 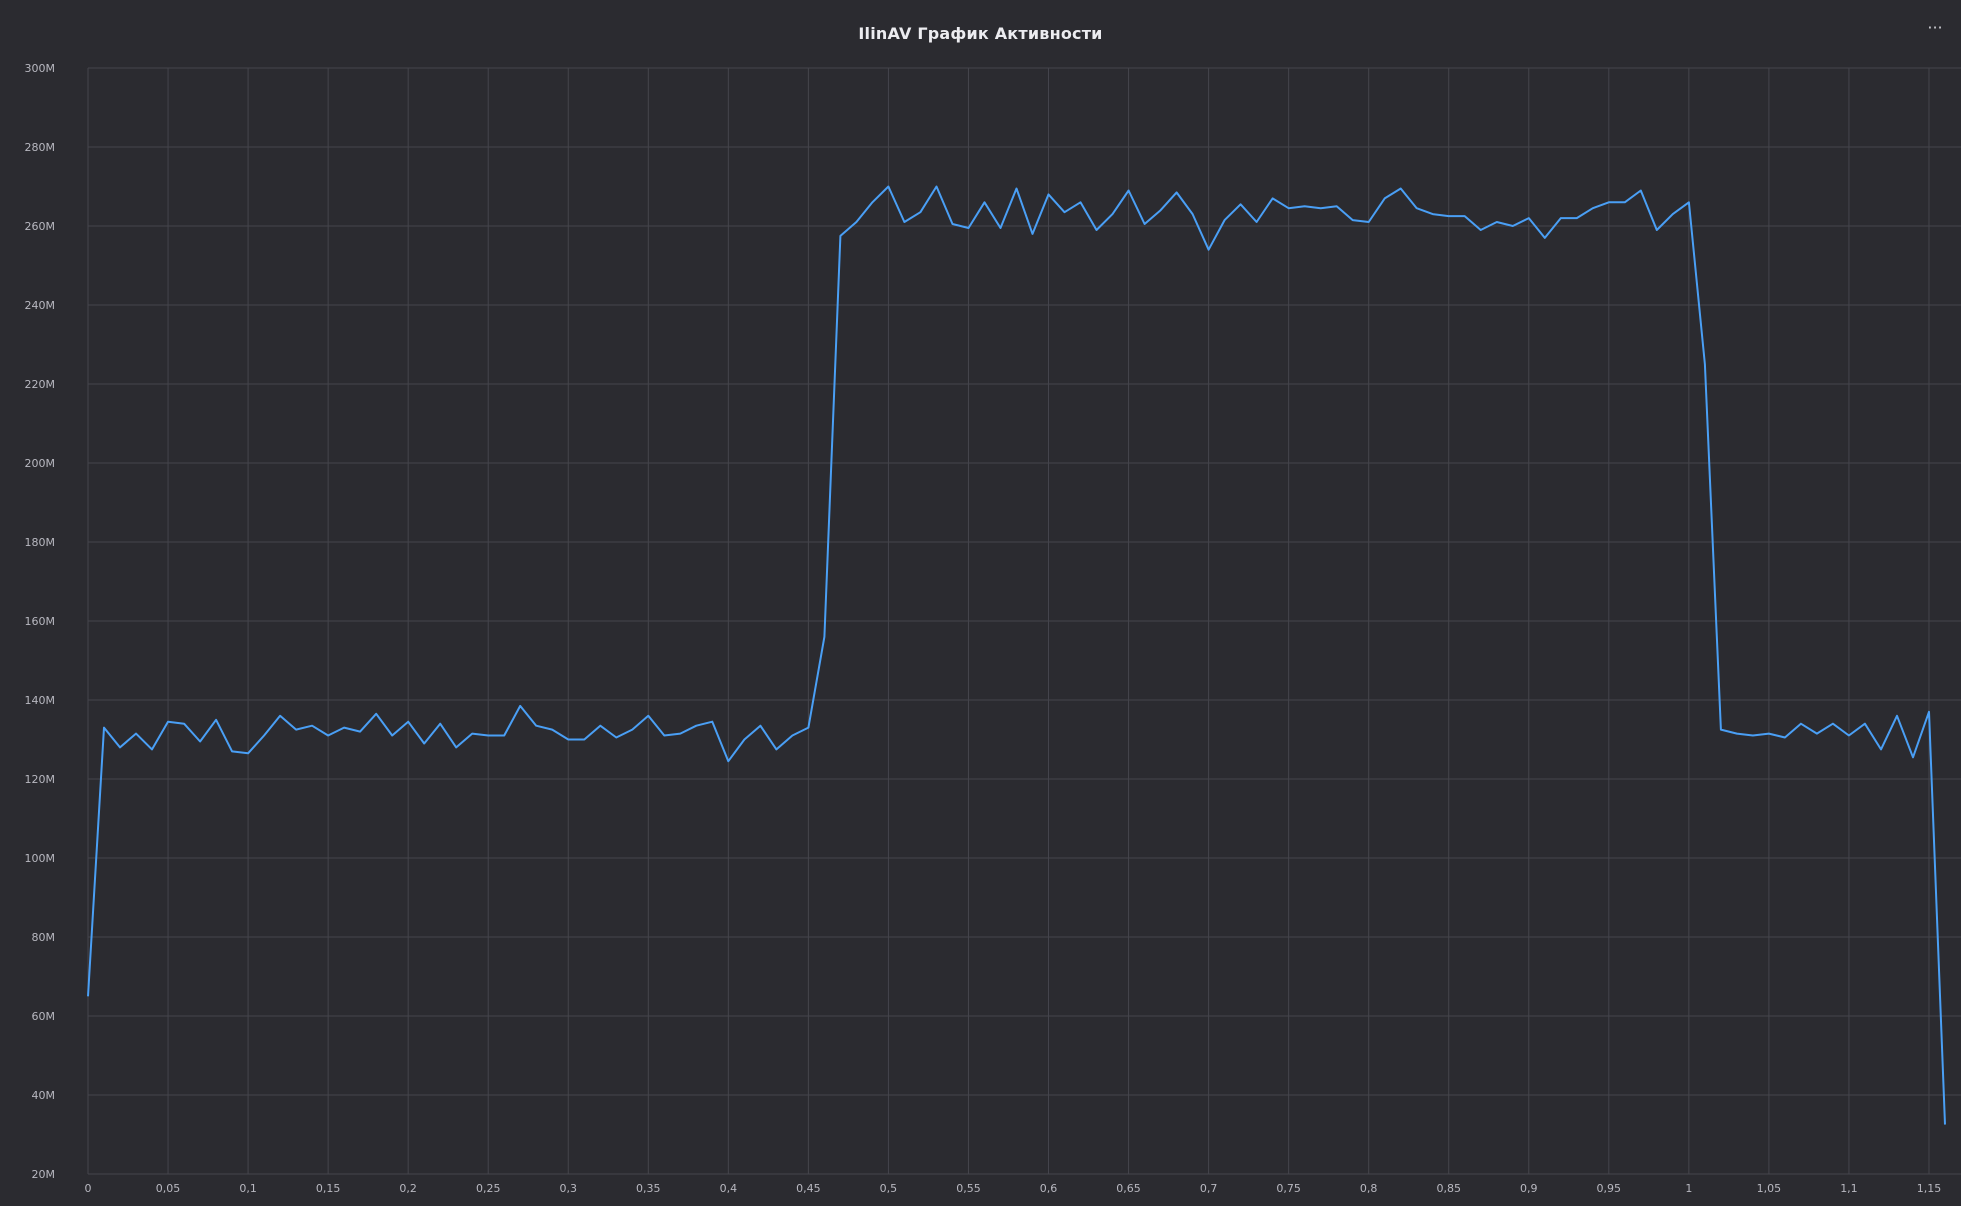 What do you see at coordinates (408, 1188) in the screenshot?
I see `x-tick-label: 0,2` at bounding box center [408, 1188].